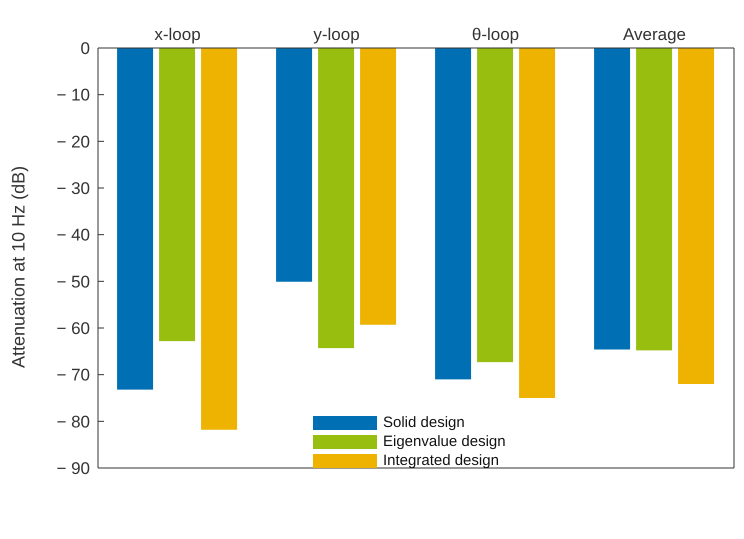 This screenshot has height=539, width=744. What do you see at coordinates (496, 34) in the screenshot?
I see `x-tick-label: θ-loop` at bounding box center [496, 34].